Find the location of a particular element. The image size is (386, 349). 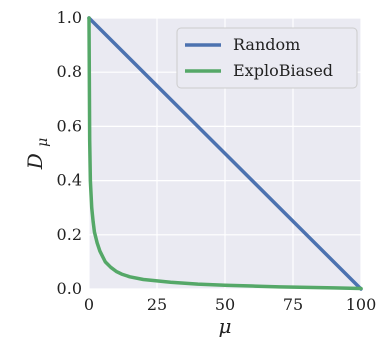

x-tick-label: 0 is located at coordinates (89, 304).